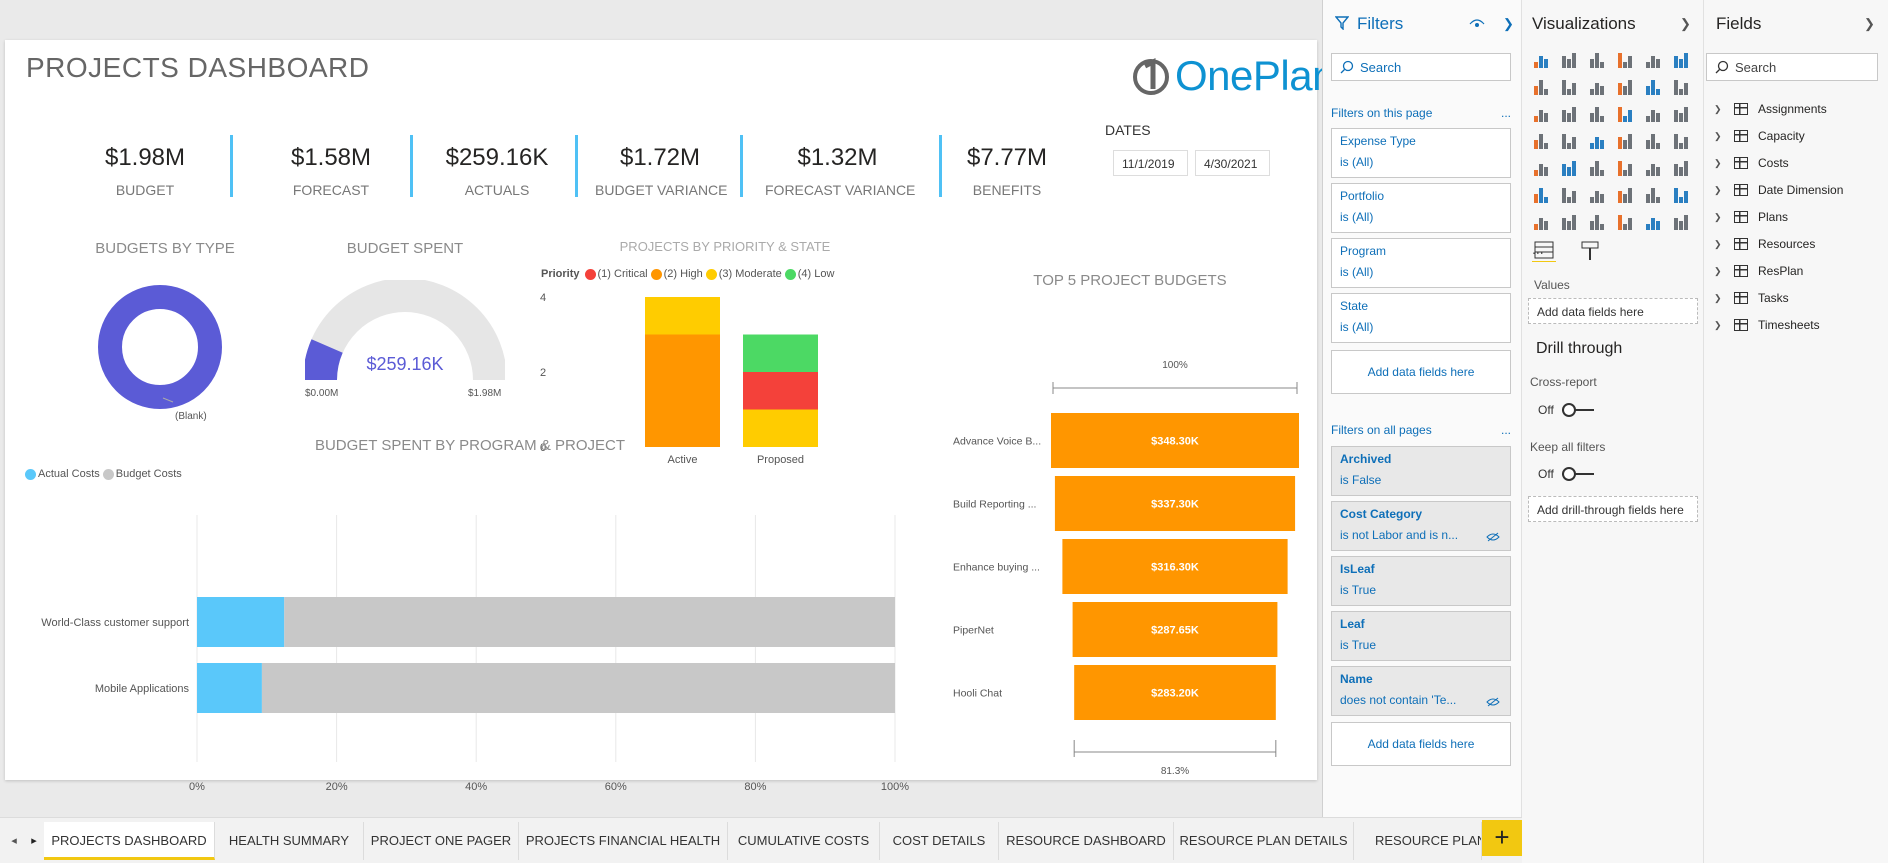 The width and height of the screenshot is (1888, 863). I want to click on priority-state-chart: 0 2 4 Active Proposed, so click(685, 375).